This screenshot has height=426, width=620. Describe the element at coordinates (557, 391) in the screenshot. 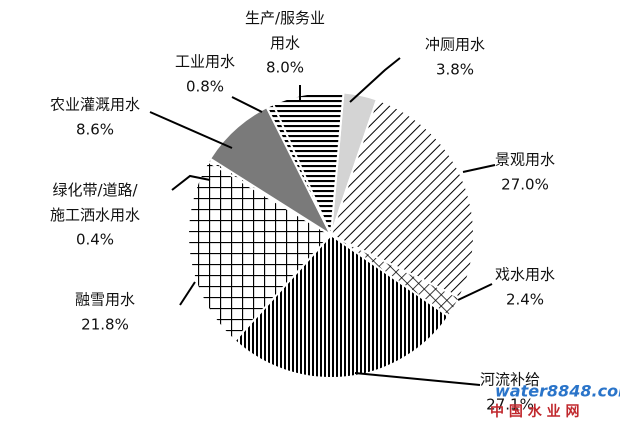

I see `watermark-logo: water8848.com` at that location.